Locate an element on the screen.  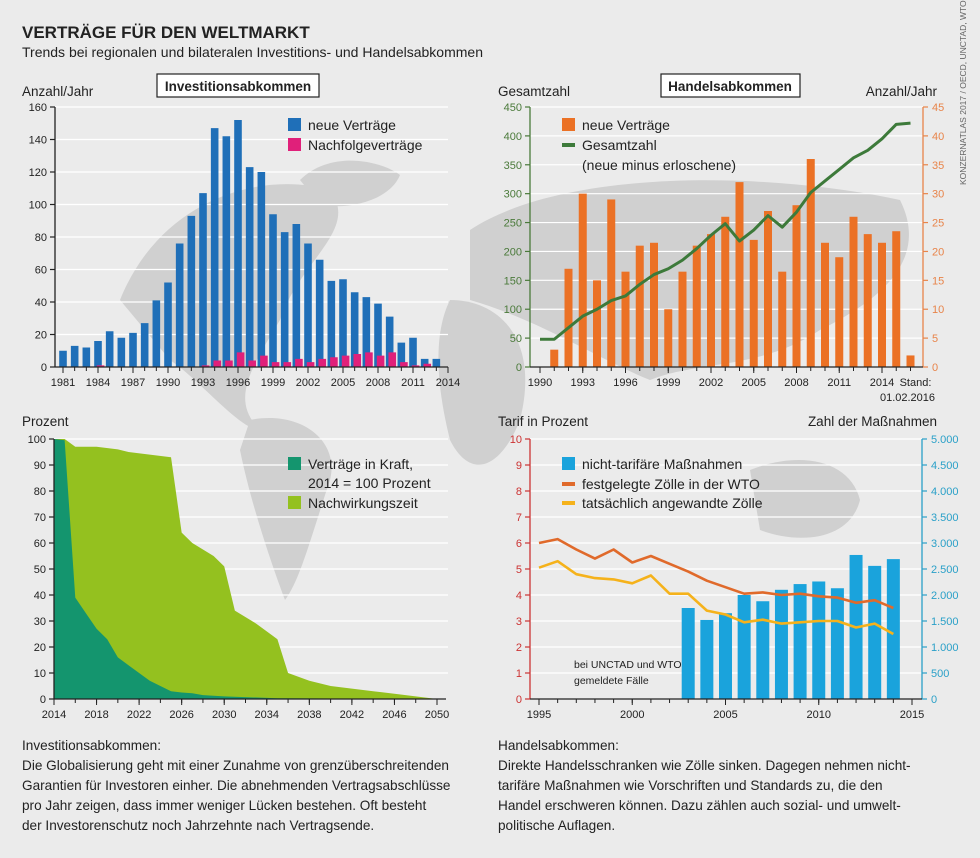
y-tick-label: 120 is located at coordinates (38, 173).